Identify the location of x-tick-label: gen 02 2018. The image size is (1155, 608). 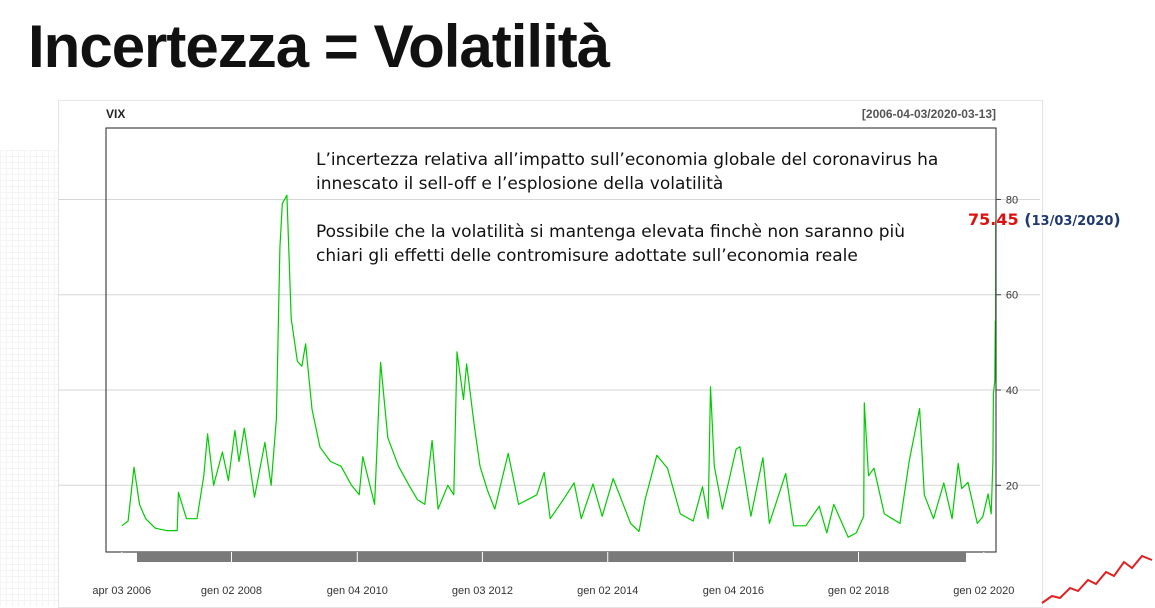
(858, 591).